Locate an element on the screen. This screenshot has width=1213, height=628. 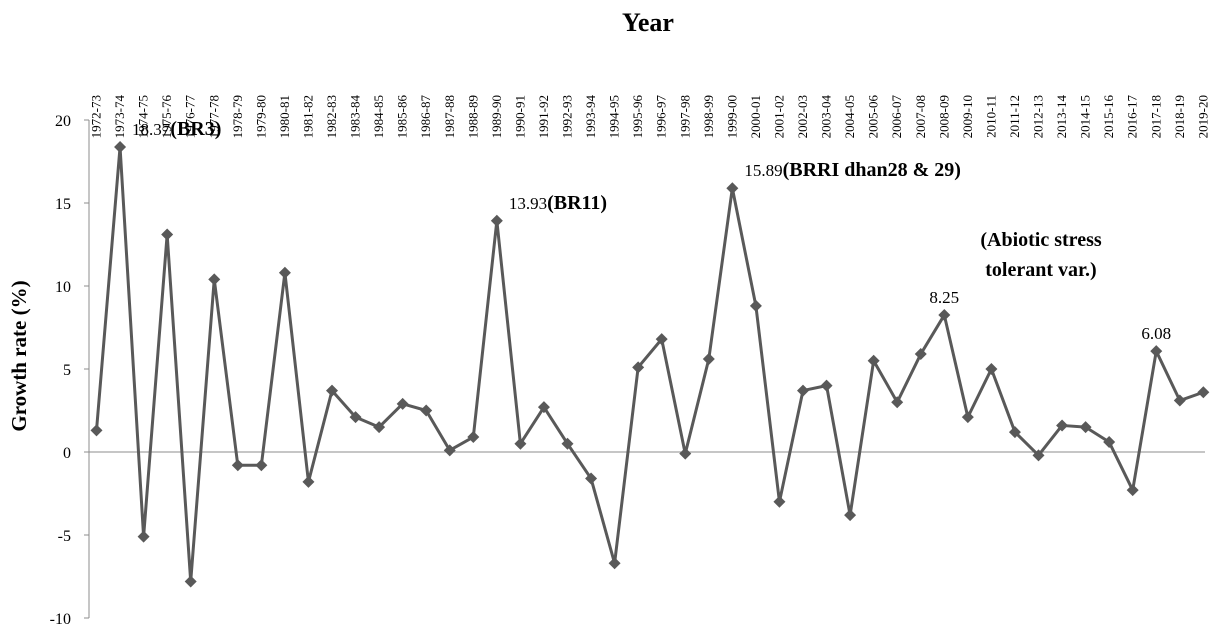
x-tick-label: 2002-03 is located at coordinates (802, 116).